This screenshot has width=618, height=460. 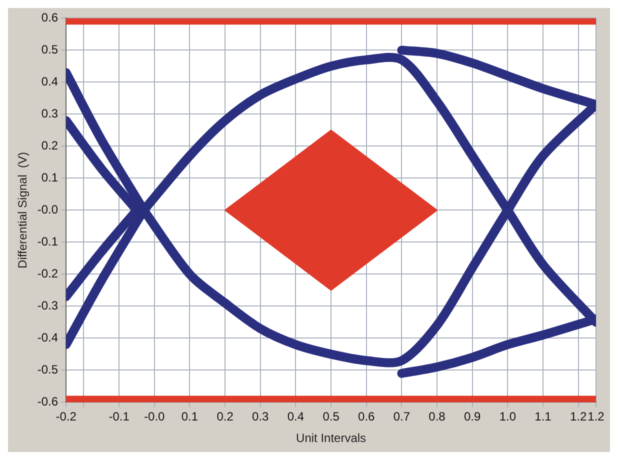 I want to click on y-tick-label: 0.5, so click(x=49, y=49).